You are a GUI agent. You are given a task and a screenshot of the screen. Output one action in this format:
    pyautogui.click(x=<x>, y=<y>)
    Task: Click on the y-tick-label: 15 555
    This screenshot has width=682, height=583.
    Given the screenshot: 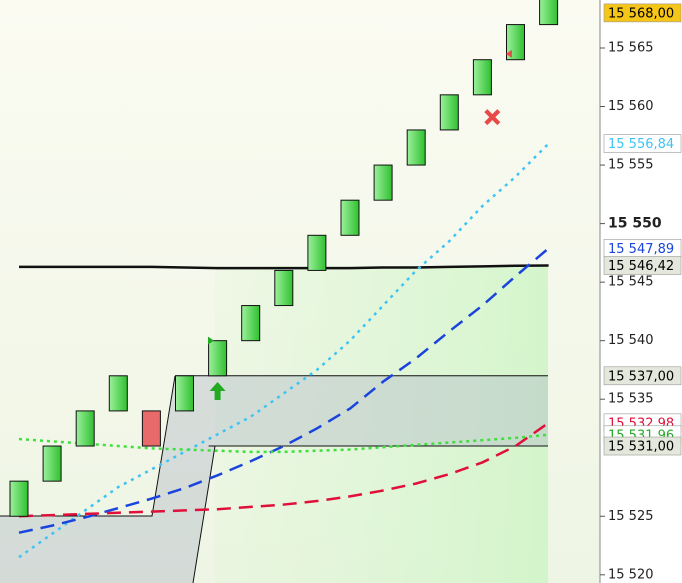 What is the action you would take?
    pyautogui.click(x=631, y=165)
    